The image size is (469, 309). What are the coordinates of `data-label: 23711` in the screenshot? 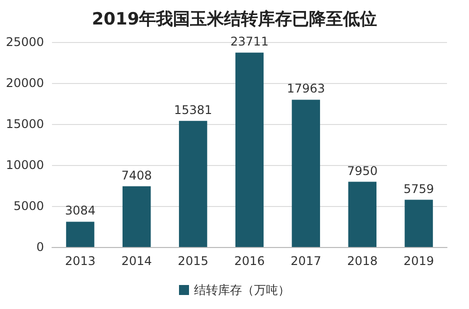 It's located at (249, 41).